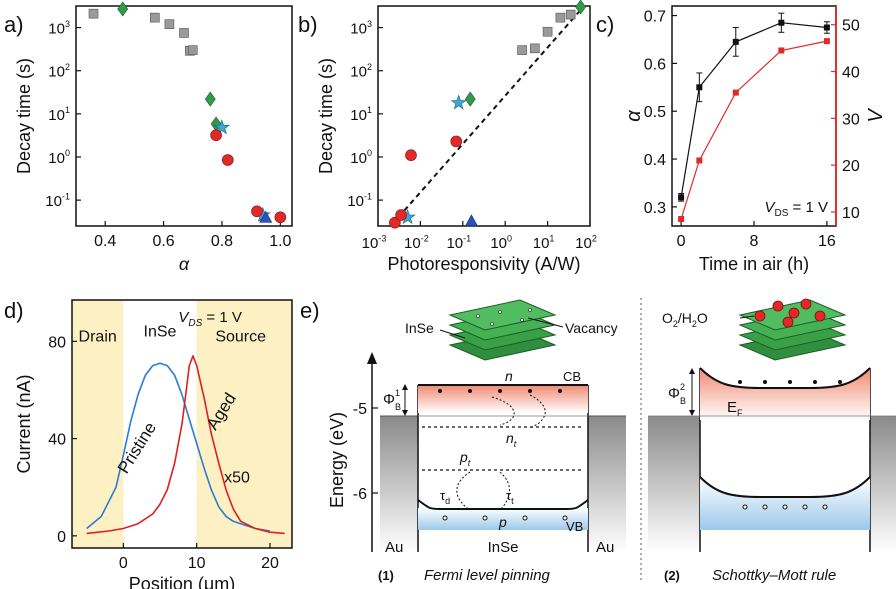  What do you see at coordinates (24, 116) in the screenshot?
I see `y-axis-label: Decay time (s)` at bounding box center [24, 116].